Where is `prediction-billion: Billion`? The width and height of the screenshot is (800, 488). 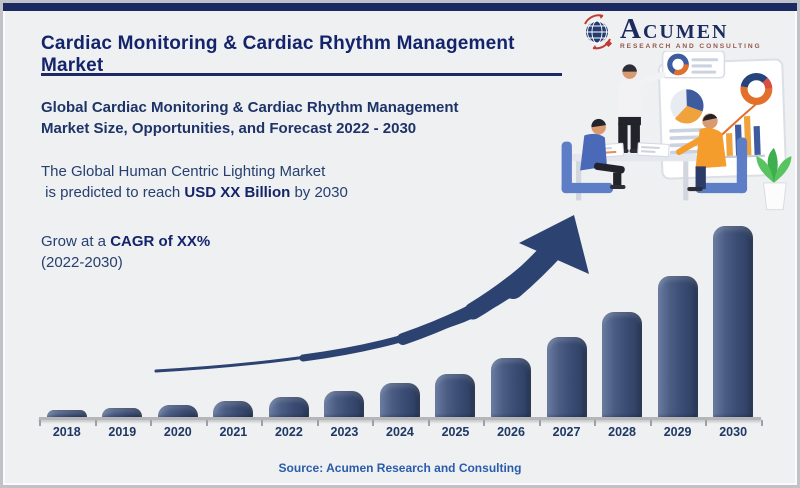 prediction-billion: Billion is located at coordinates (265, 192).